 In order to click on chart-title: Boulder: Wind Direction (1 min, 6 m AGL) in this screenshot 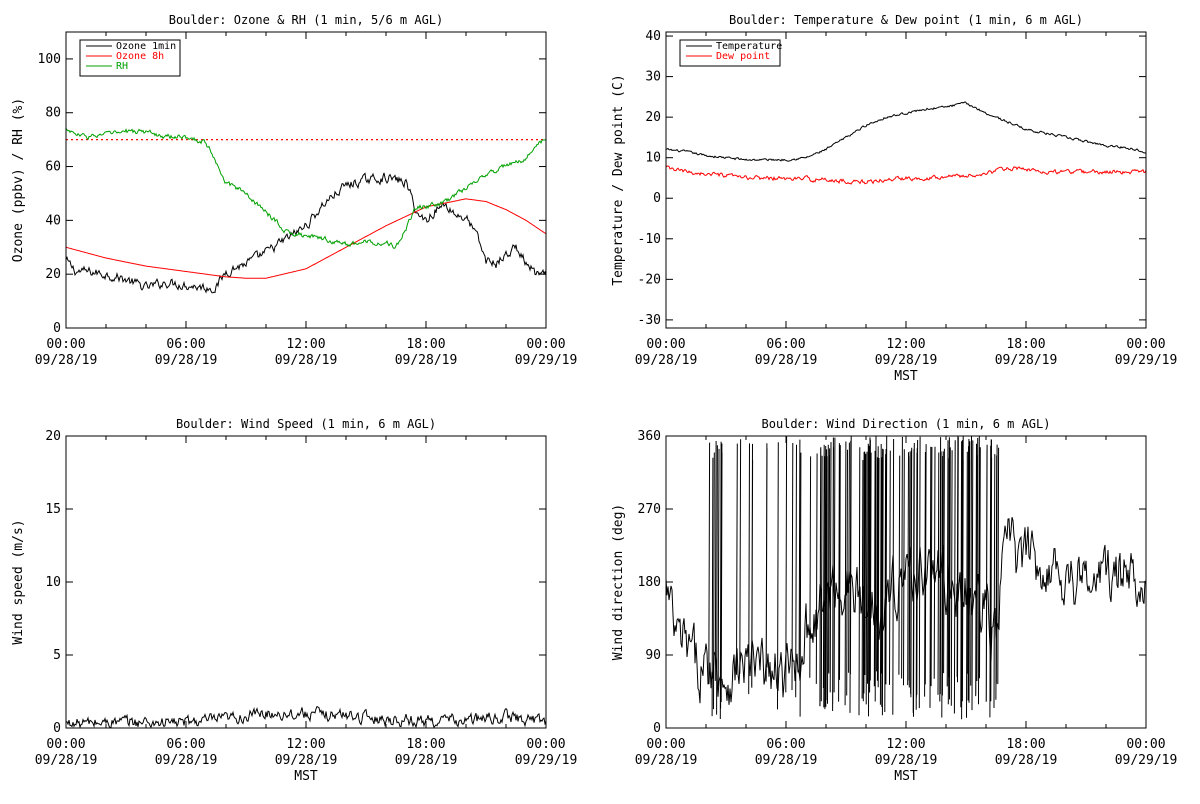, I will do `click(906, 424)`.